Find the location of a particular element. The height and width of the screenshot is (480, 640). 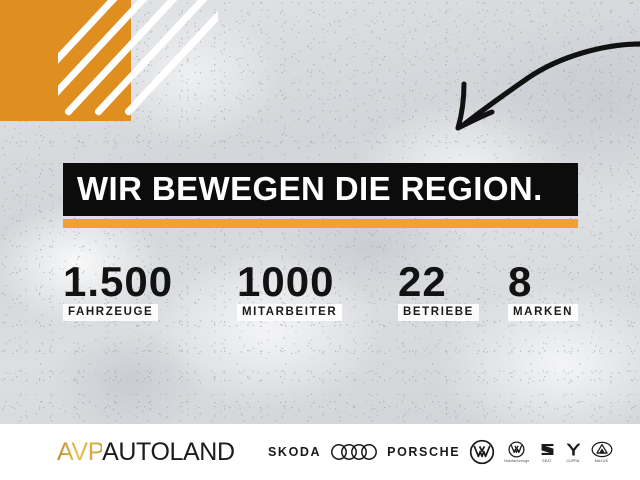

brand-logo-skoda: SKODA is located at coordinates (294, 452).